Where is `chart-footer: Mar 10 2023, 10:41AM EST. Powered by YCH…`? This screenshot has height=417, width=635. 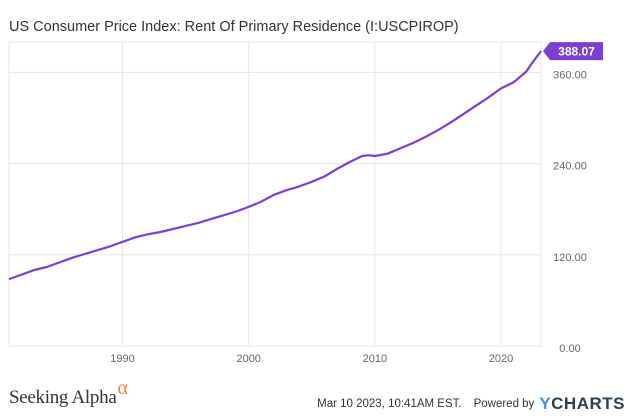
chart-footer: Mar 10 2023, 10:41AM EST. Powered by YCH… is located at coordinates (471, 404).